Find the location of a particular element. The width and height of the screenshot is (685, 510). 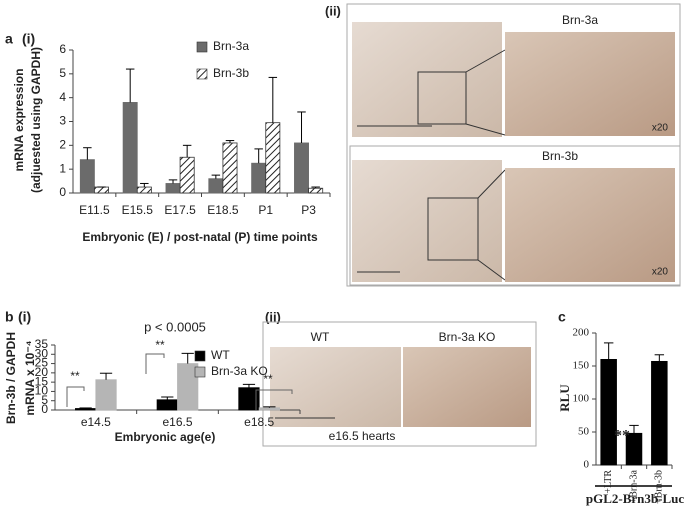

image-label: Brn-3a is located at coordinates (580, 20).